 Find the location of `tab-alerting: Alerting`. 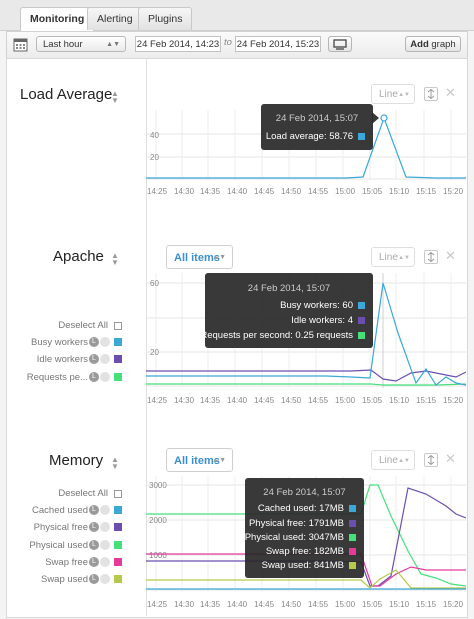

tab-alerting: Alerting is located at coordinates (115, 18).